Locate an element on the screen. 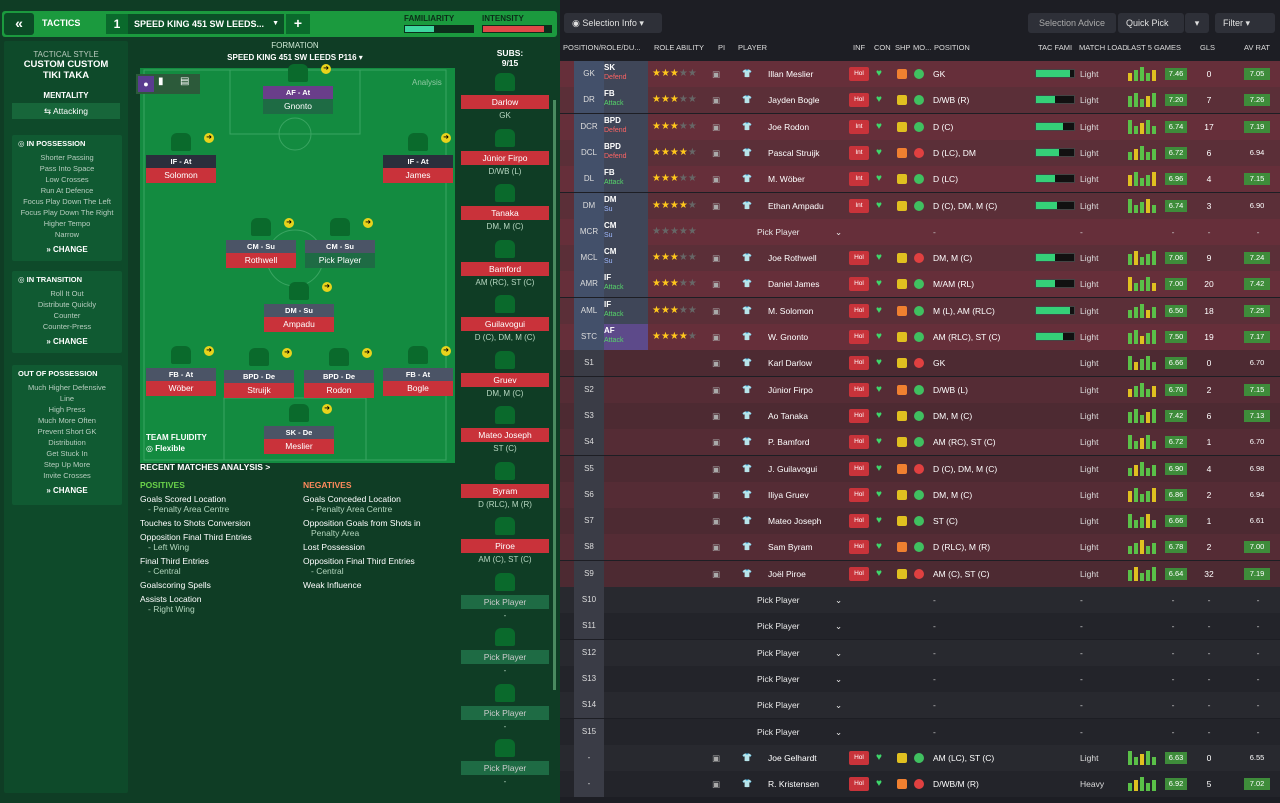 The image size is (1280, 803). familiarity-meter is located at coordinates (439, 29).